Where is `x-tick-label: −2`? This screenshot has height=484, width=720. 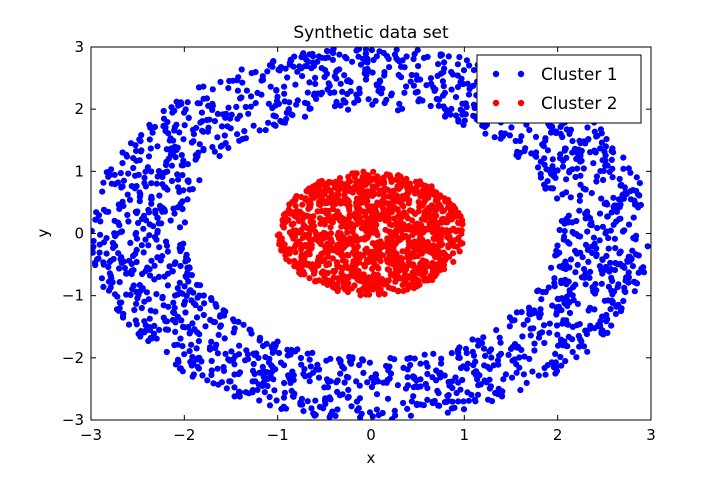 x-tick-label: −2 is located at coordinates (184, 435).